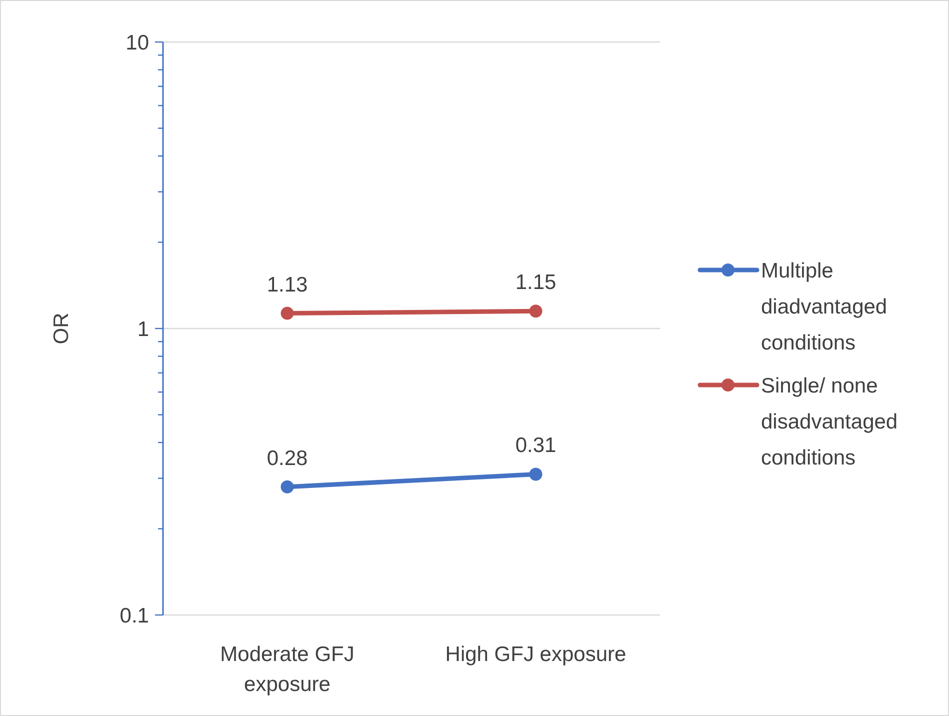 The width and height of the screenshot is (949, 716). I want to click on y-tick-label: 0.1, so click(134, 616).